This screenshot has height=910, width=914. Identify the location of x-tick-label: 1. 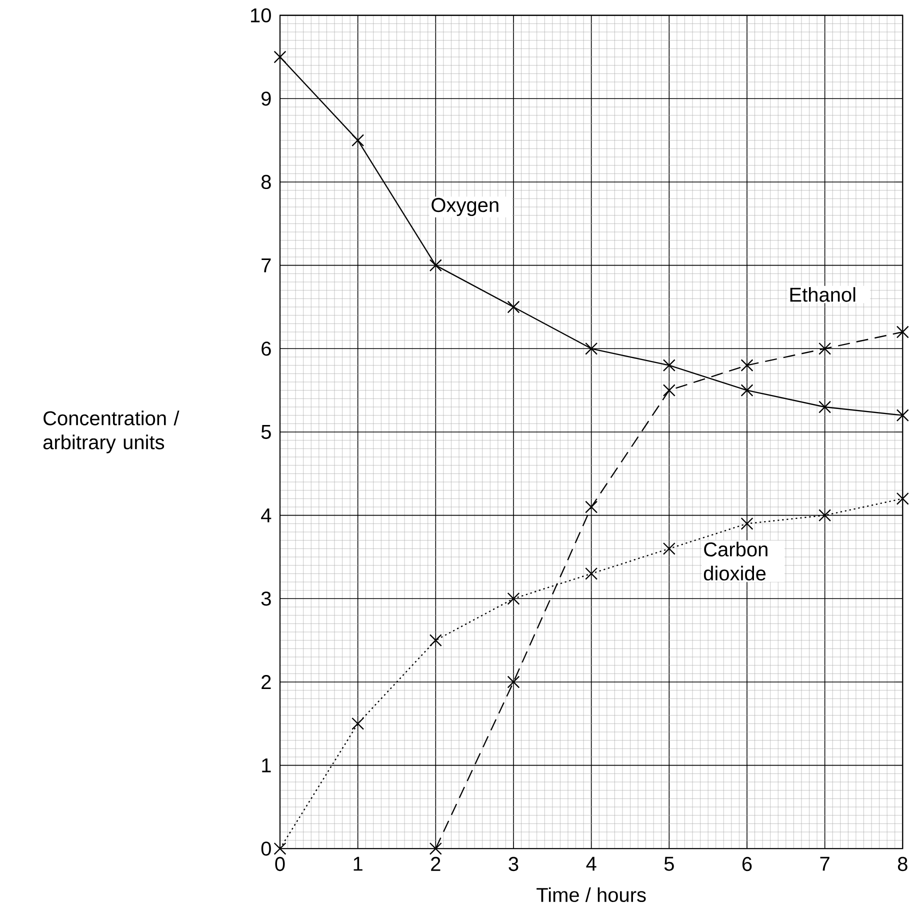
(358, 863).